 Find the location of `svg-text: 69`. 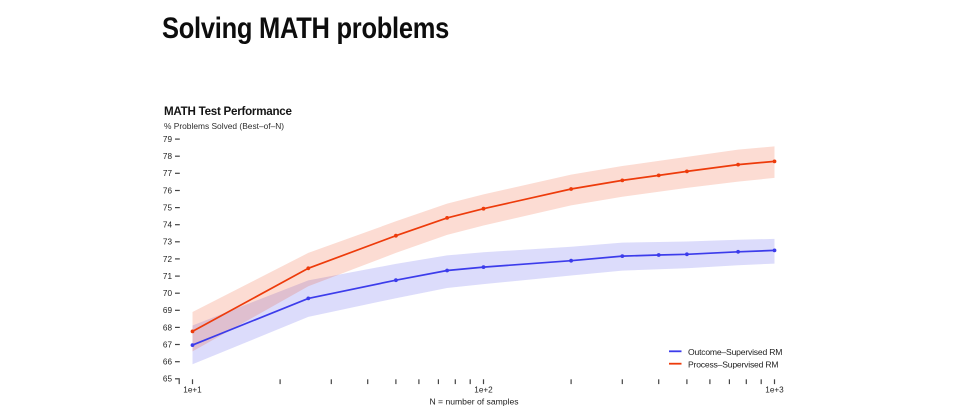

svg-text: 69 is located at coordinates (168, 310).